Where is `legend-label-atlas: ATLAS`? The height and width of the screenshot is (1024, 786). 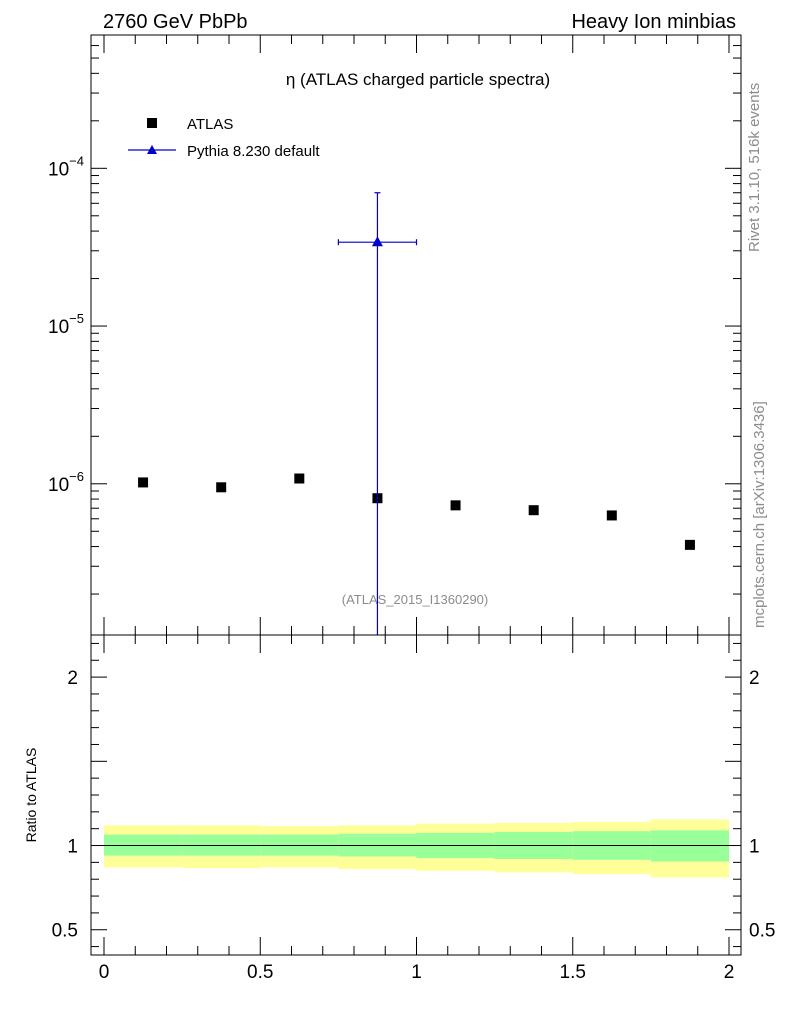 legend-label-atlas: ATLAS is located at coordinates (210, 124).